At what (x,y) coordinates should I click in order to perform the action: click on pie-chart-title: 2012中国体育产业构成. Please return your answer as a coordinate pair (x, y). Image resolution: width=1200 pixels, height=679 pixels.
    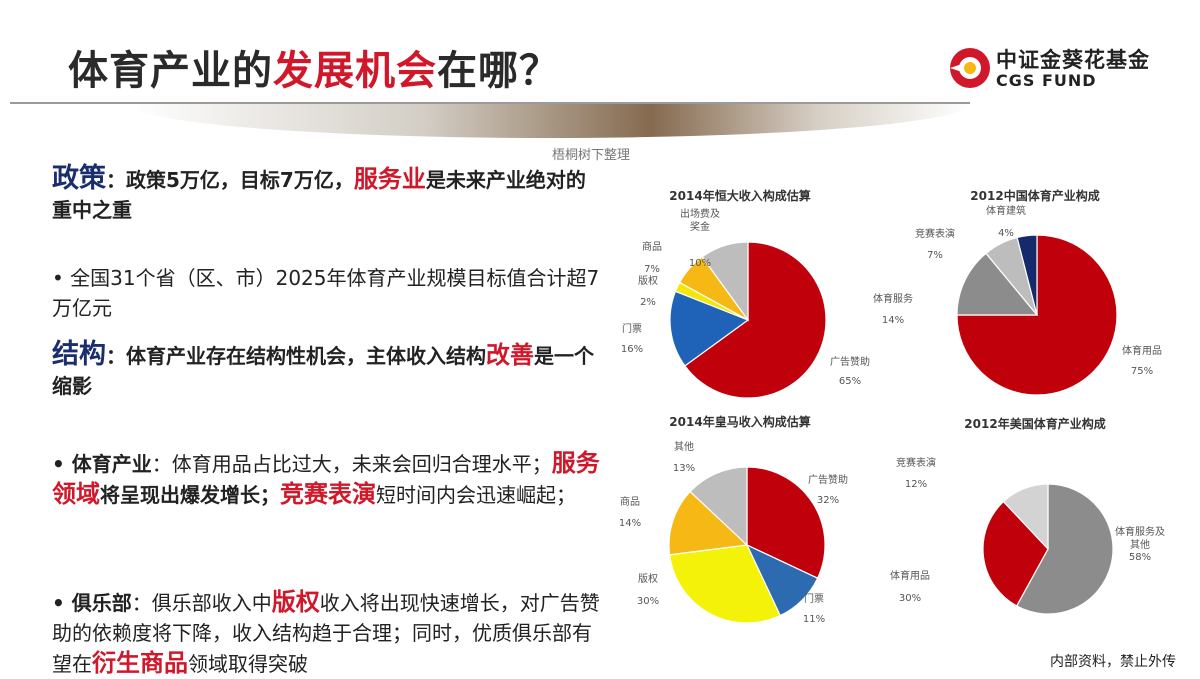
    Looking at the image, I should click on (1034, 195).